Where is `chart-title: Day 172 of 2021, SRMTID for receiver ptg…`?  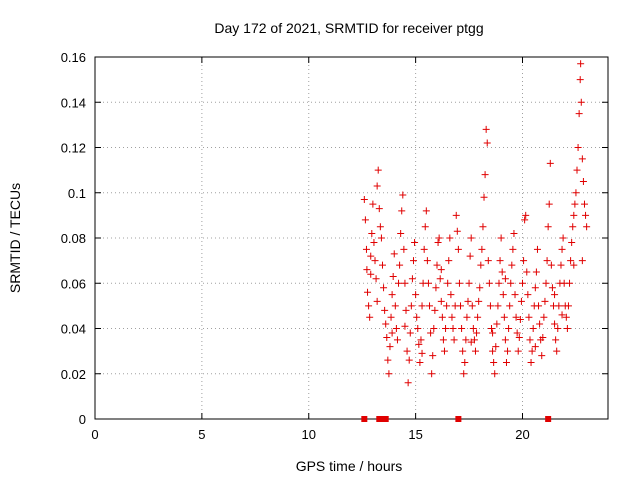
chart-title: Day 172 of 2021, SRMTID for receiver ptg… is located at coordinates (348, 28).